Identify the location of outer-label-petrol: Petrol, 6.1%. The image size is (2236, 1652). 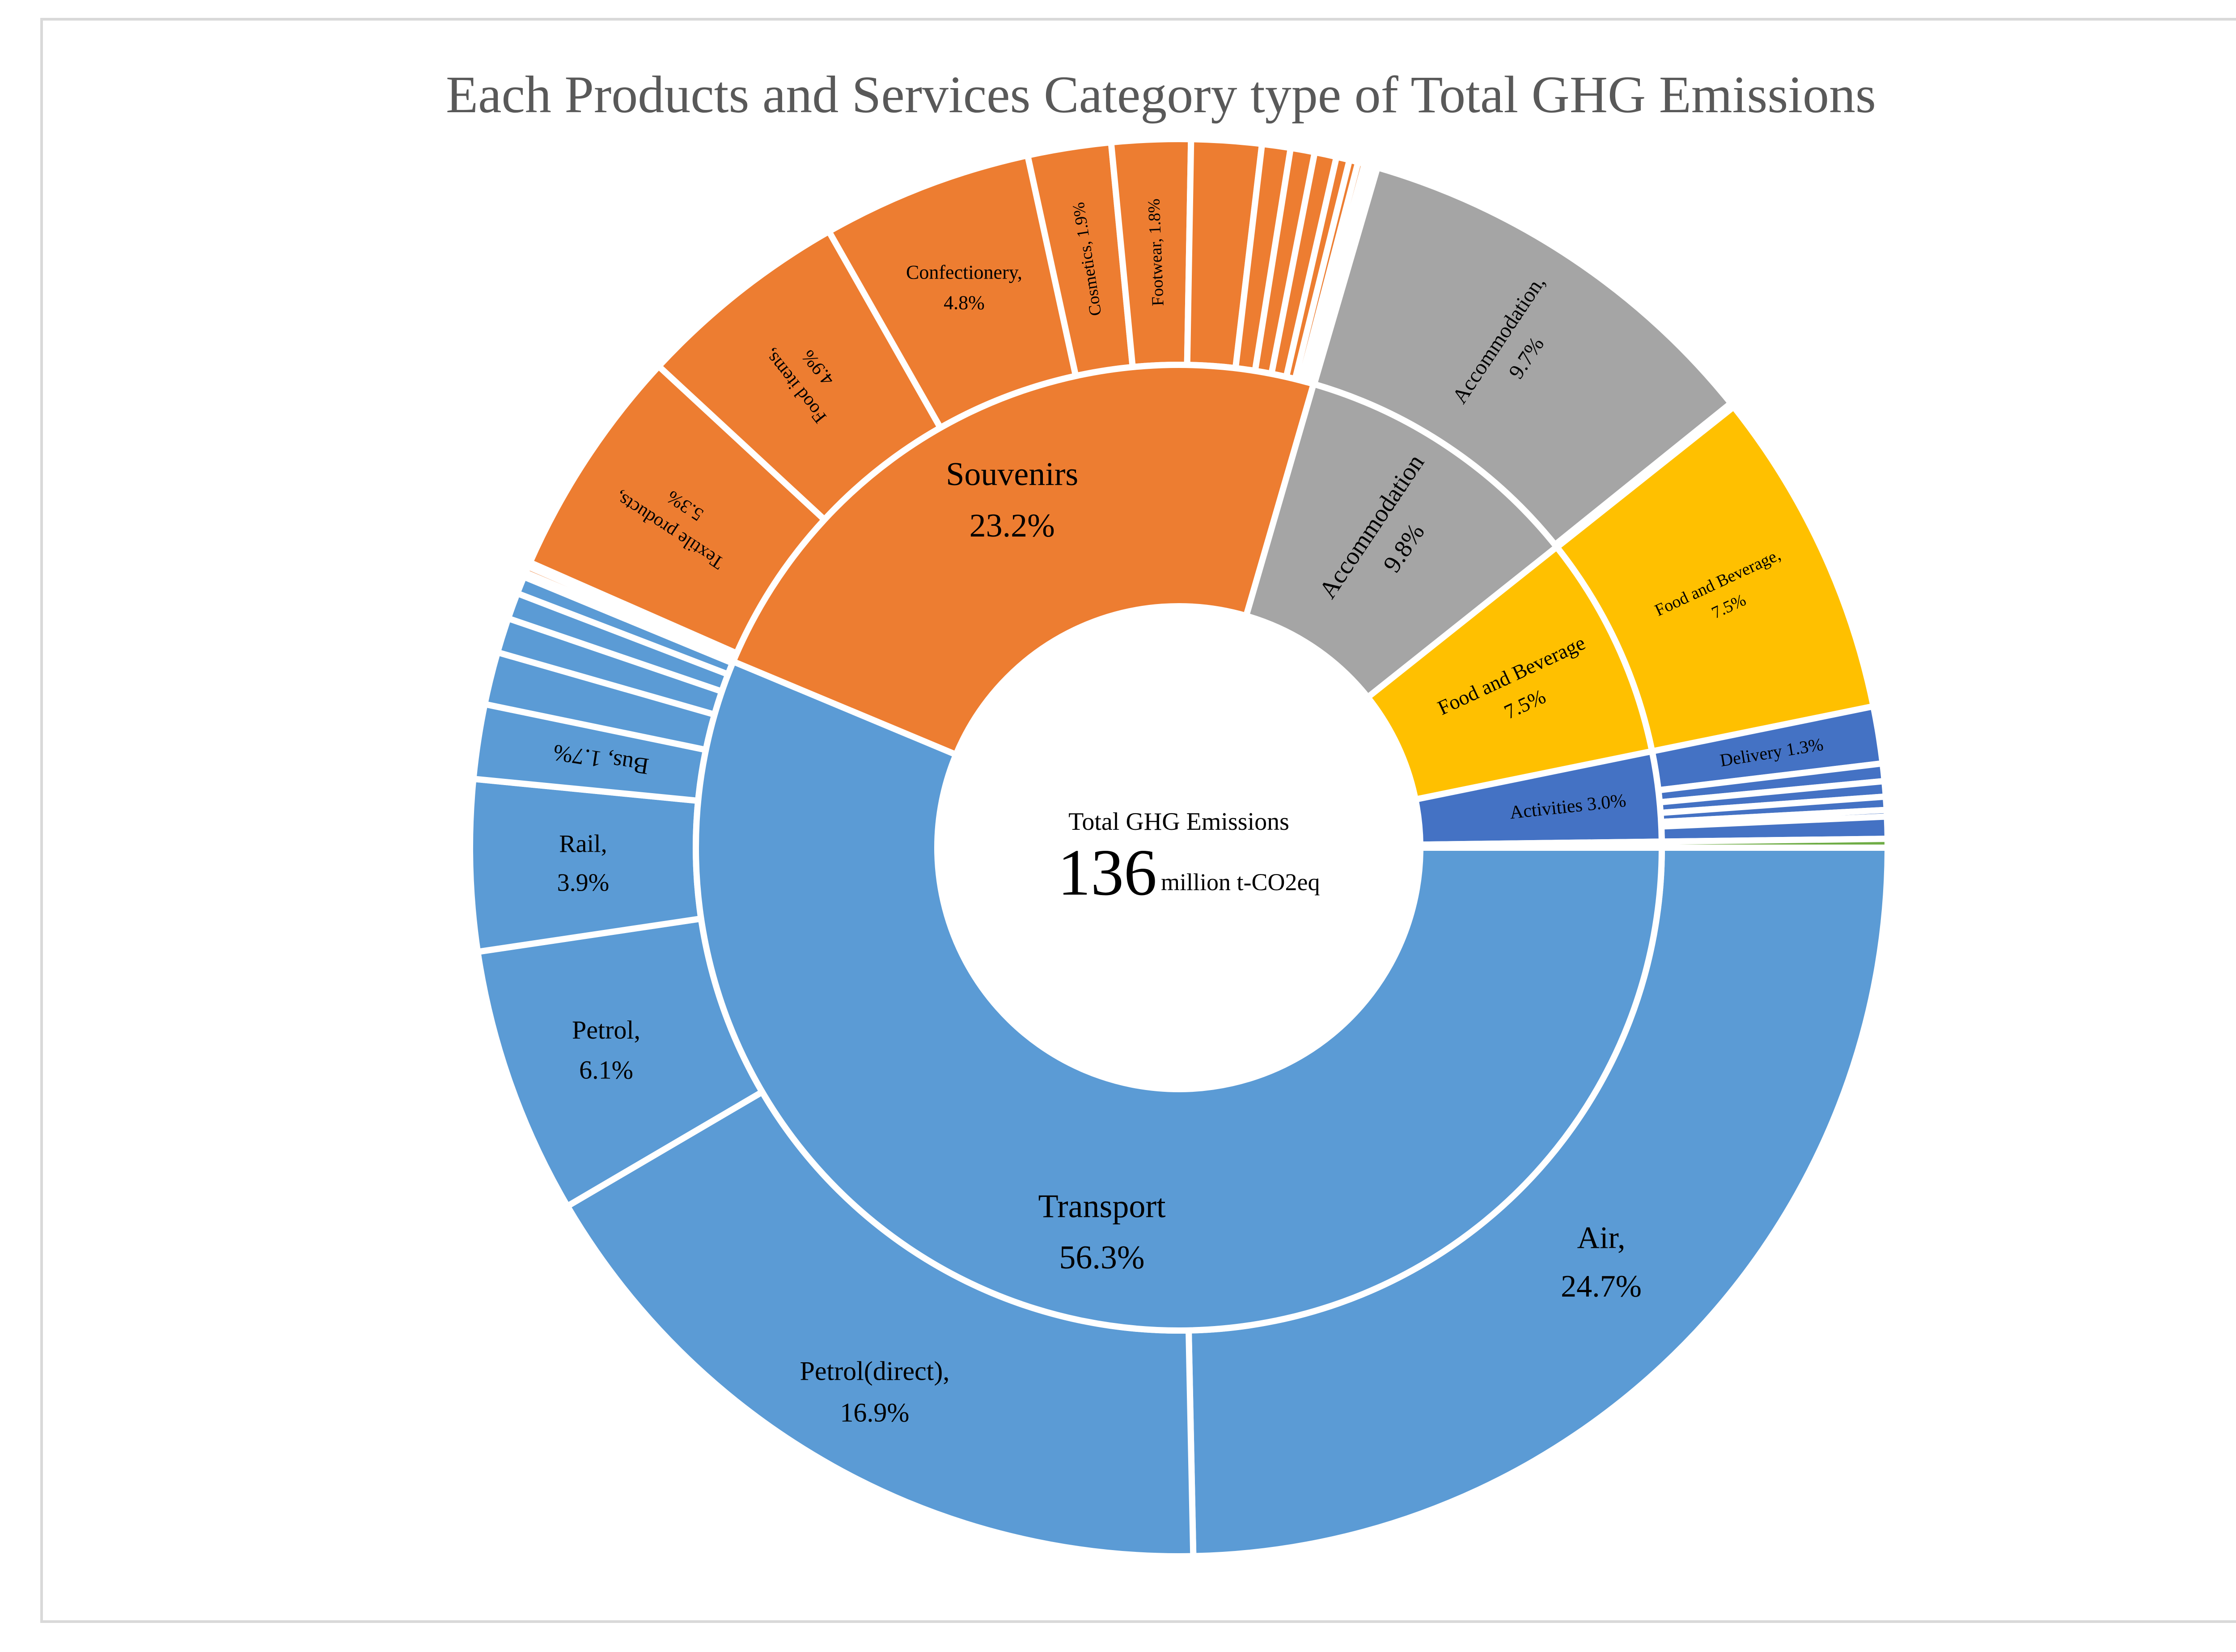
(606, 1050).